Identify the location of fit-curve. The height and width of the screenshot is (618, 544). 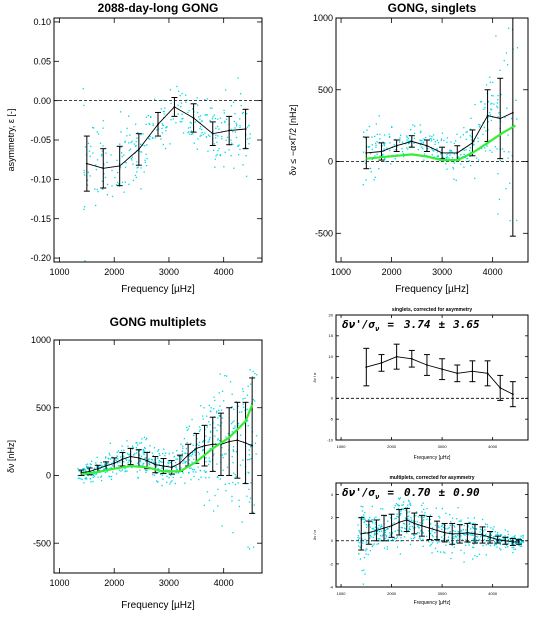
(441, 143).